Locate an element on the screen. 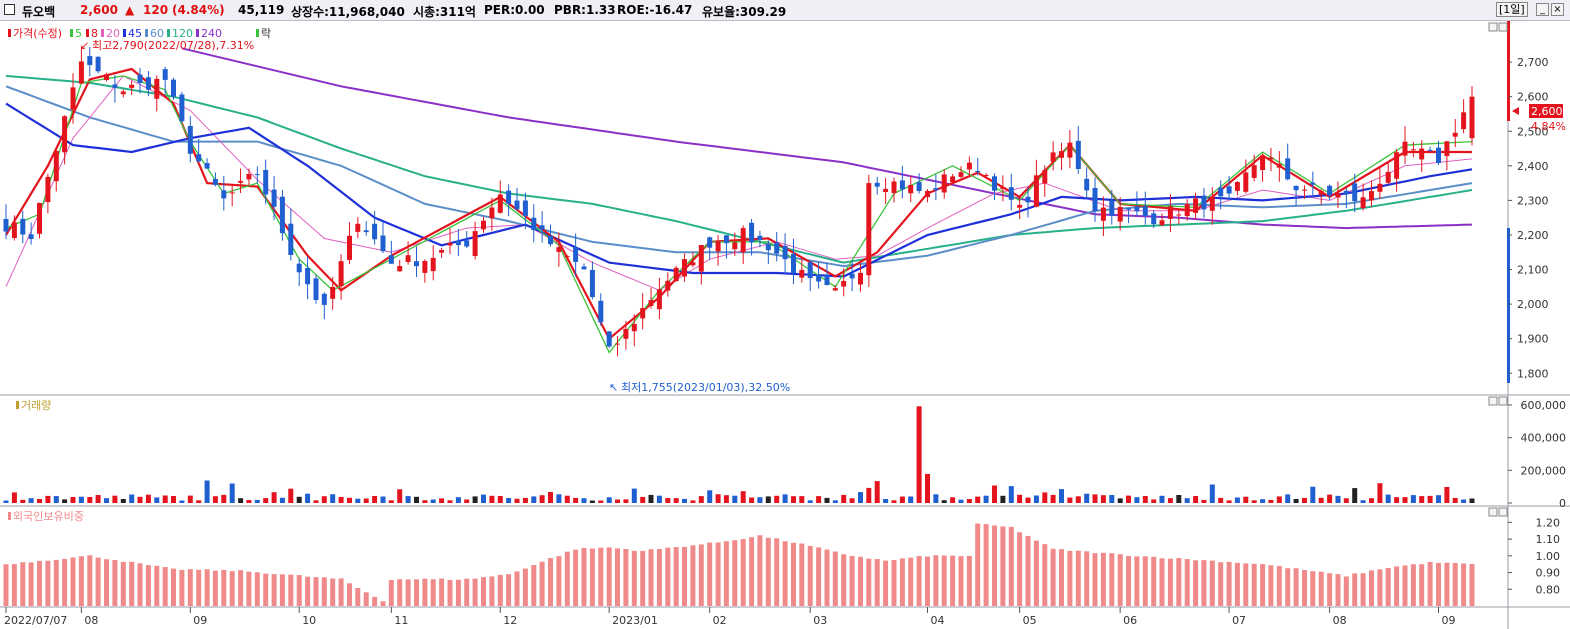  stock-name: 듀오백 is located at coordinates (39, 12).